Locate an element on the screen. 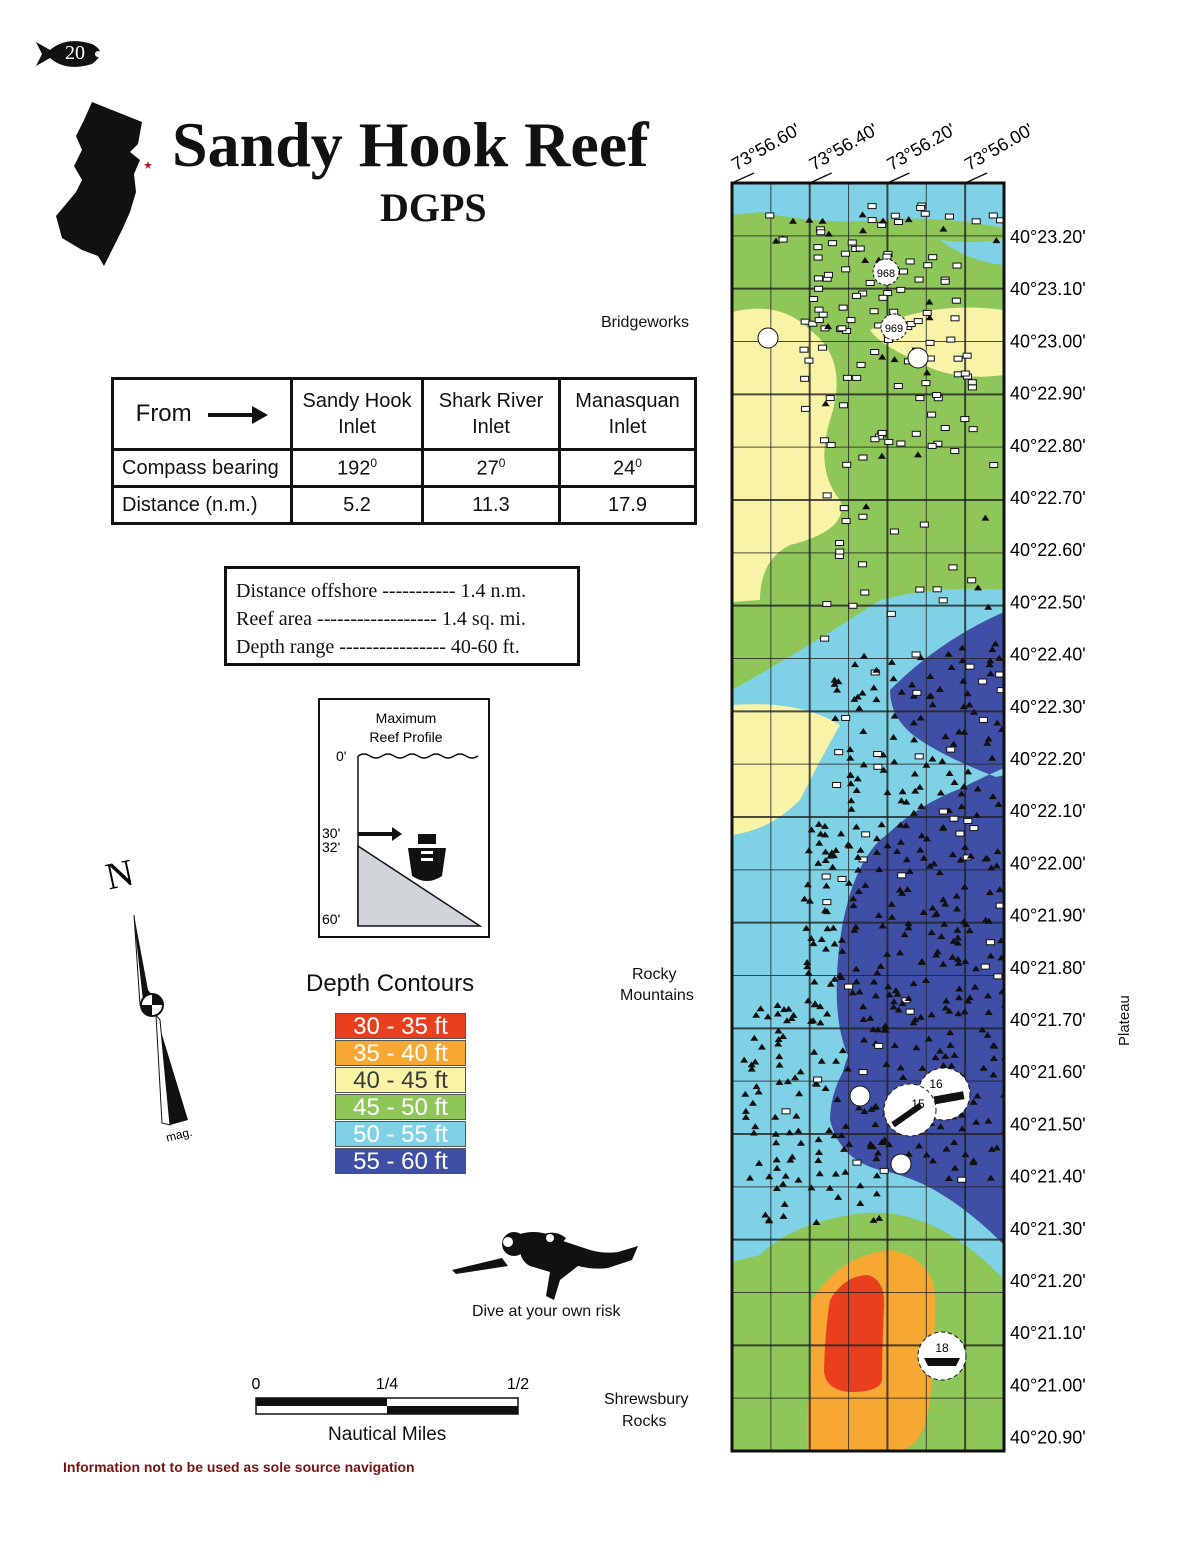 The width and height of the screenshot is (1200, 1553). latitude-label: 40°21.00' is located at coordinates (1048, 1385).